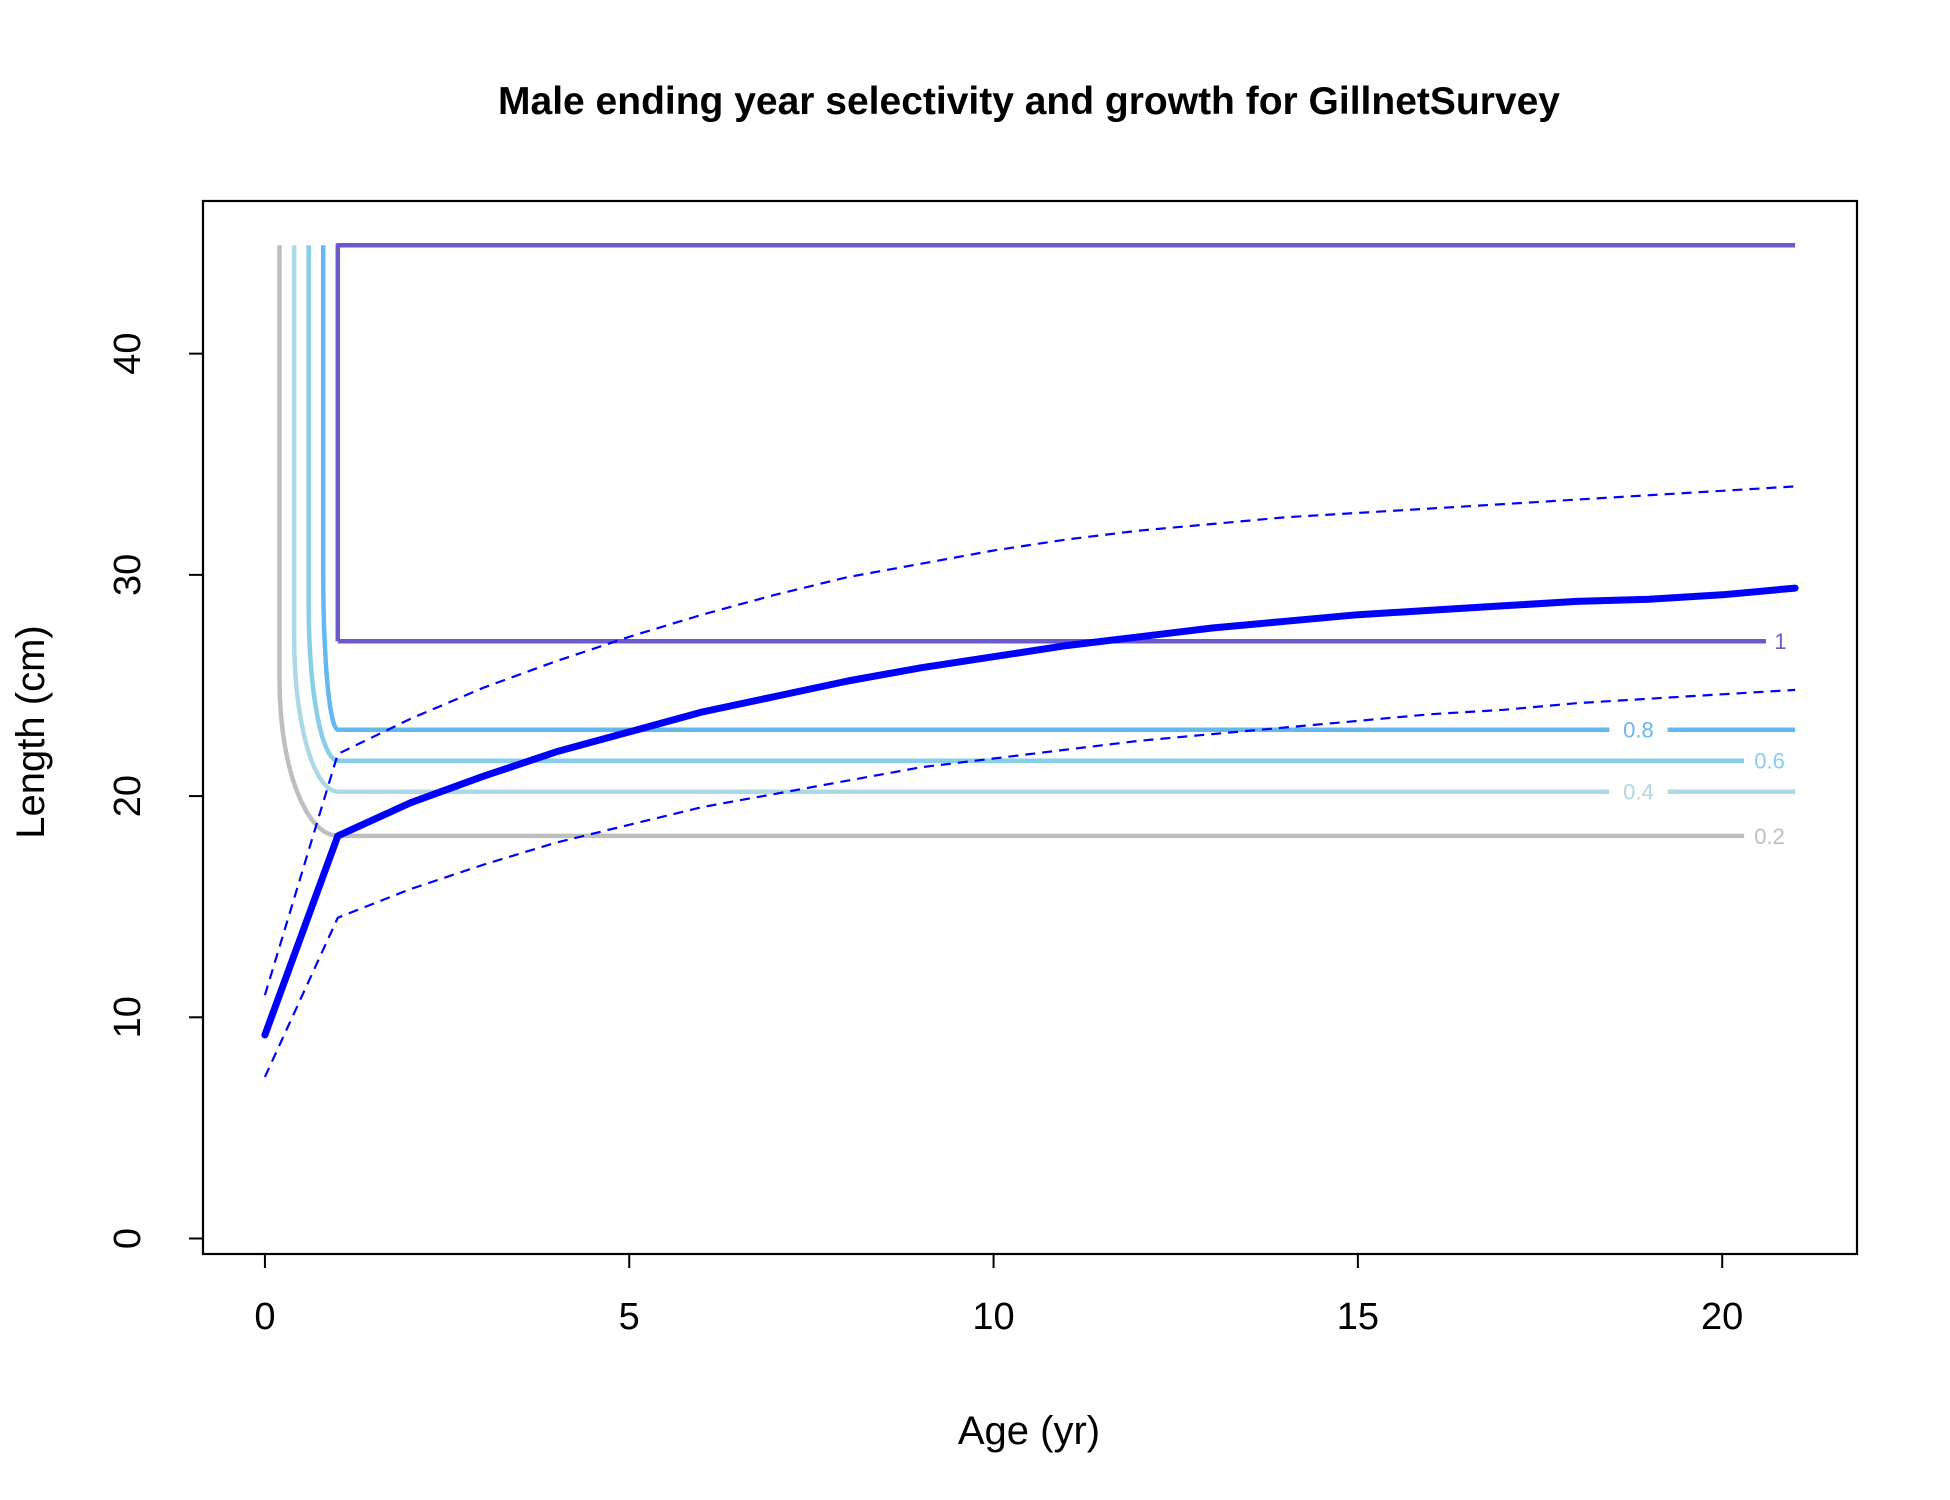 The image size is (1950, 1500). What do you see at coordinates (155, 791) in the screenshot?
I see `y-axis: 0 10 20 30 40` at bounding box center [155, 791].